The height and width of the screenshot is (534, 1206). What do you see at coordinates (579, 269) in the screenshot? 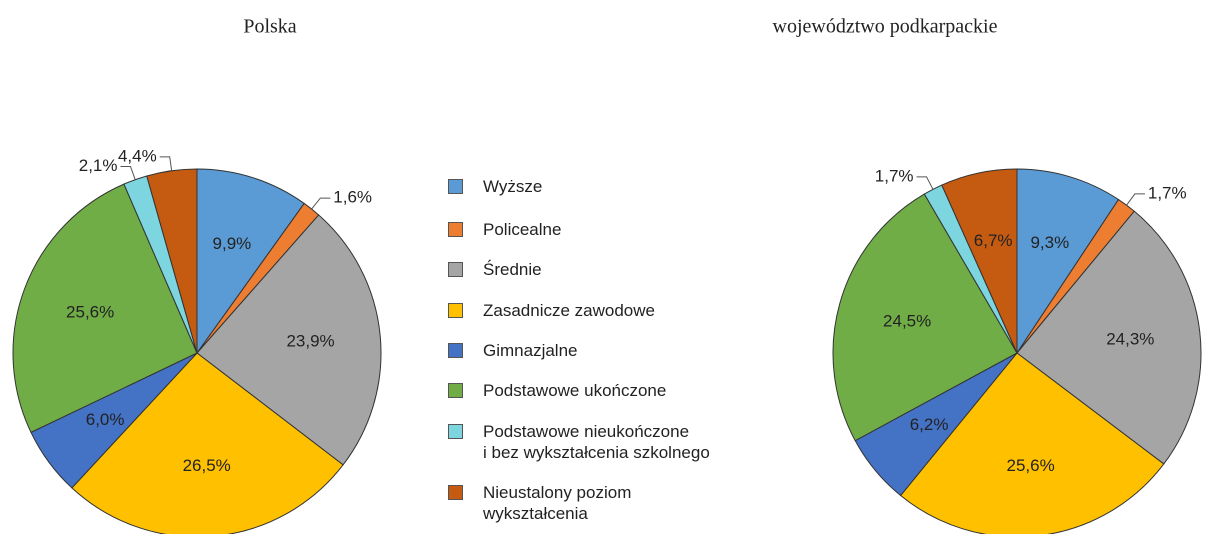
I see `legend-item: Średnie` at bounding box center [579, 269].